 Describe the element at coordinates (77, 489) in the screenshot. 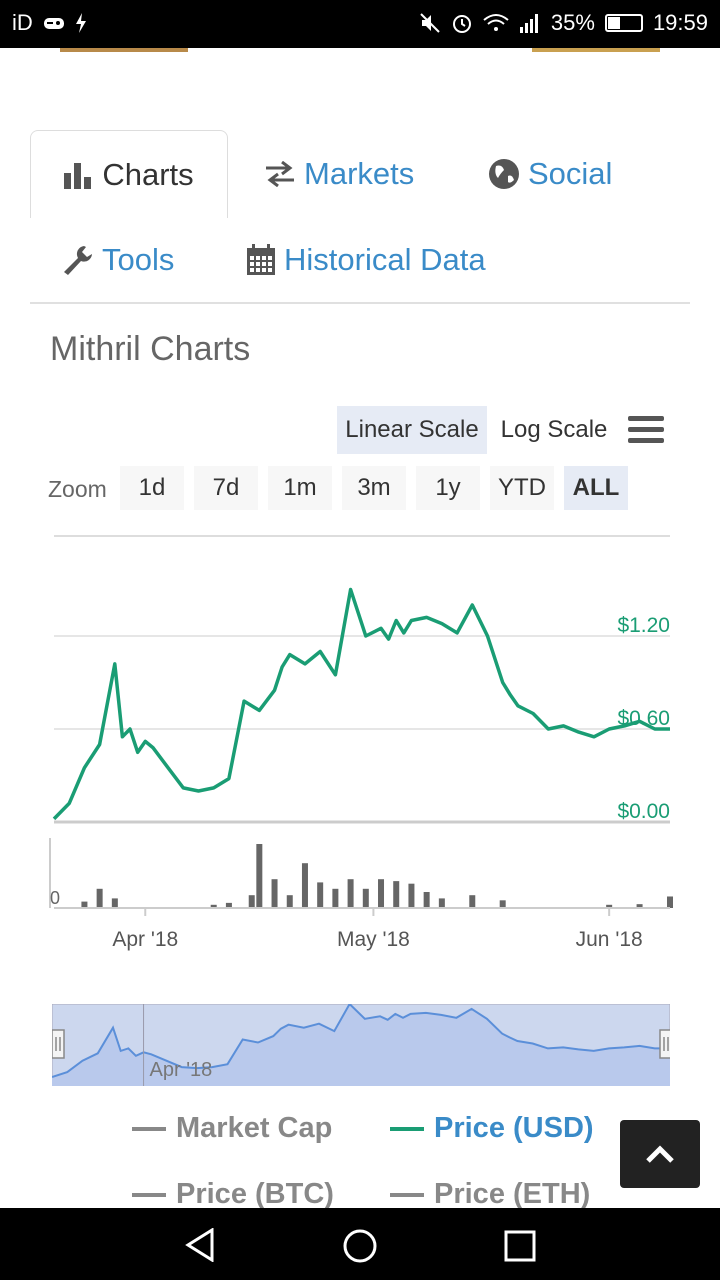

I see `zoom-label: Zoom` at that location.